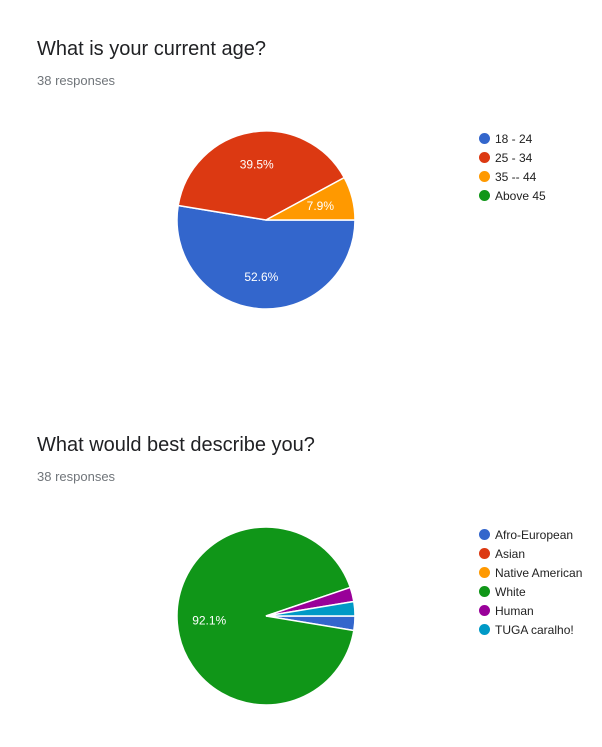 This screenshot has height=747, width=602. I want to click on legend-label: Human, so click(514, 610).